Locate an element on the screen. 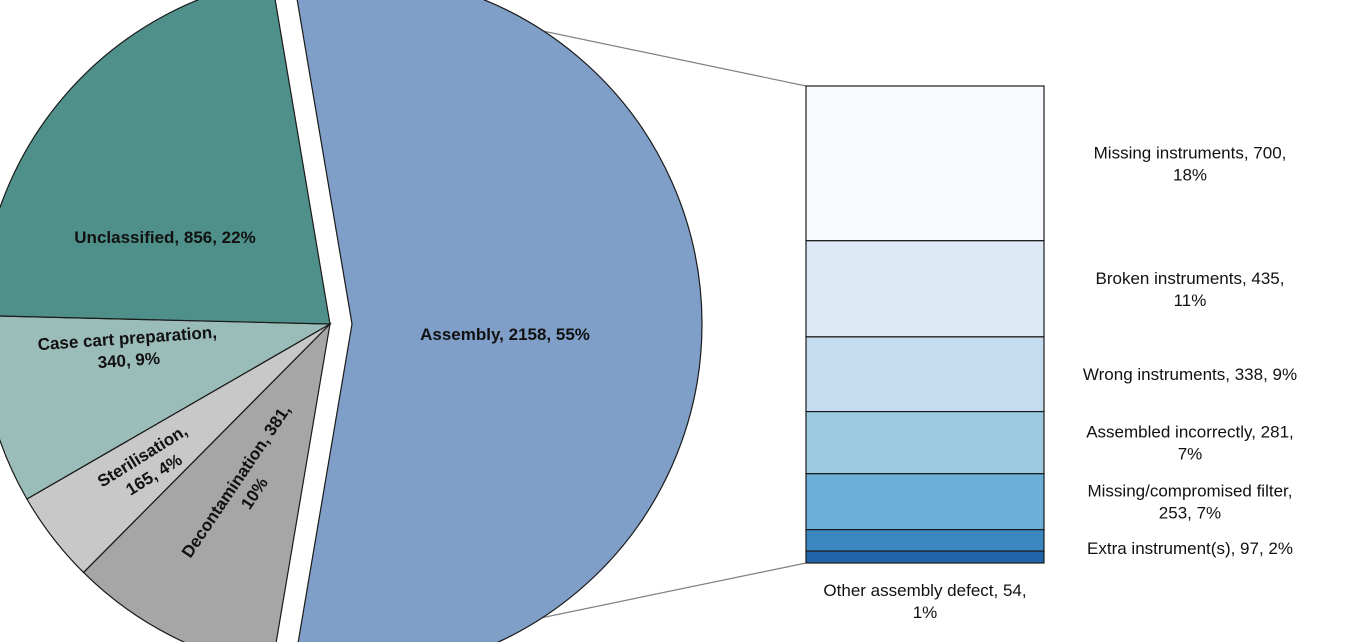 The height and width of the screenshot is (642, 1347). pie-label-unclassified: Unclassified, 856, 22% is located at coordinates (164, 237).